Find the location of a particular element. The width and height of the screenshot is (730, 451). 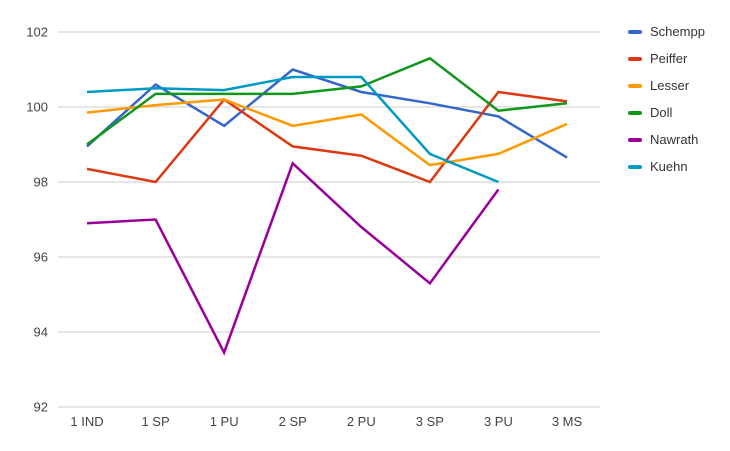

series-line-kuehn is located at coordinates (292, 129).